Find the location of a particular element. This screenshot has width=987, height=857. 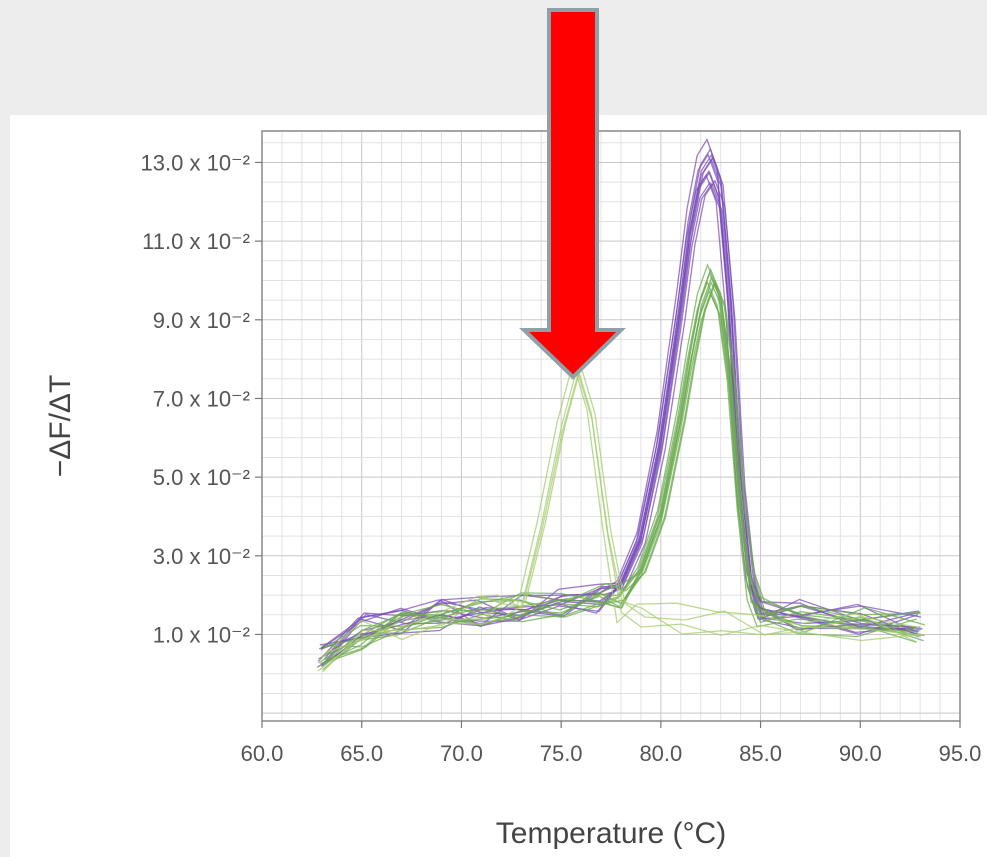

x-tick-label: 90.0 is located at coordinates (860, 753).